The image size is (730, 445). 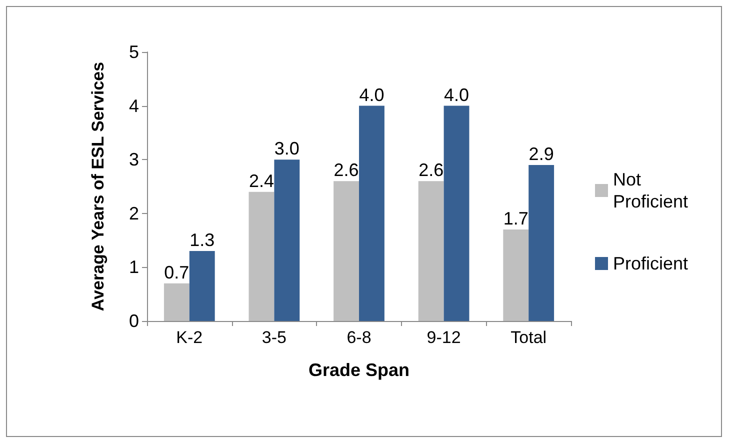 I want to click on y-tick-label: 3, so click(x=133, y=160).